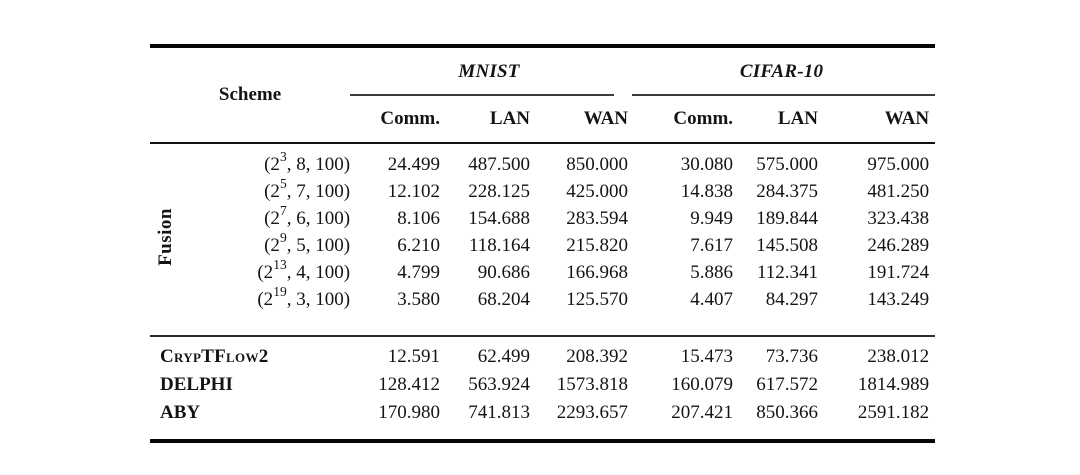  I want to click on mnist-comm-value: 24.499, so click(414, 164).